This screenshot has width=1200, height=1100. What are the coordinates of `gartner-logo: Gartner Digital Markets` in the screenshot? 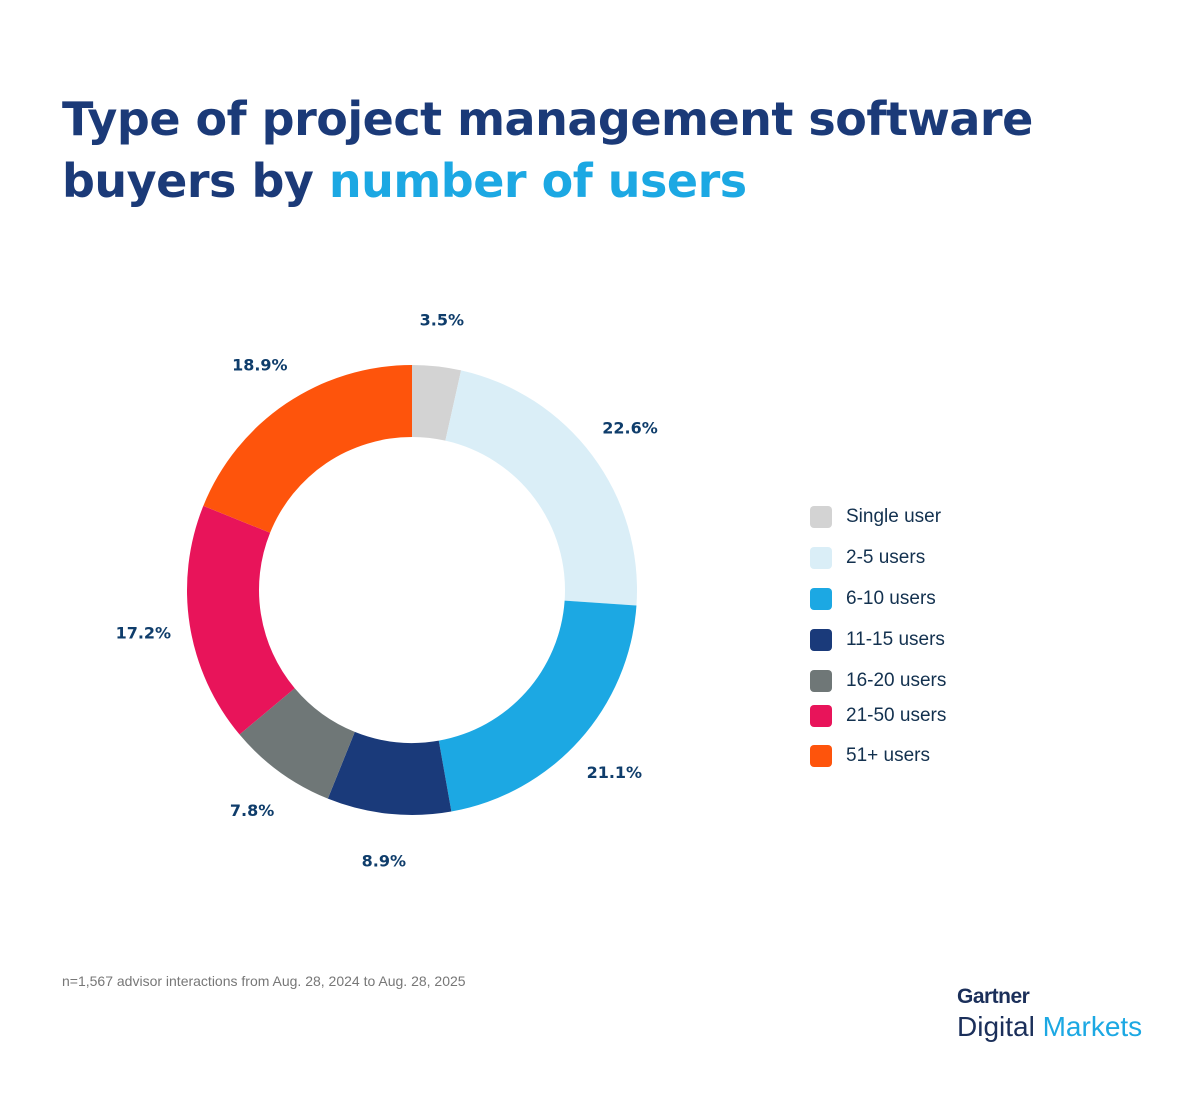 It's located at (1049, 1014).